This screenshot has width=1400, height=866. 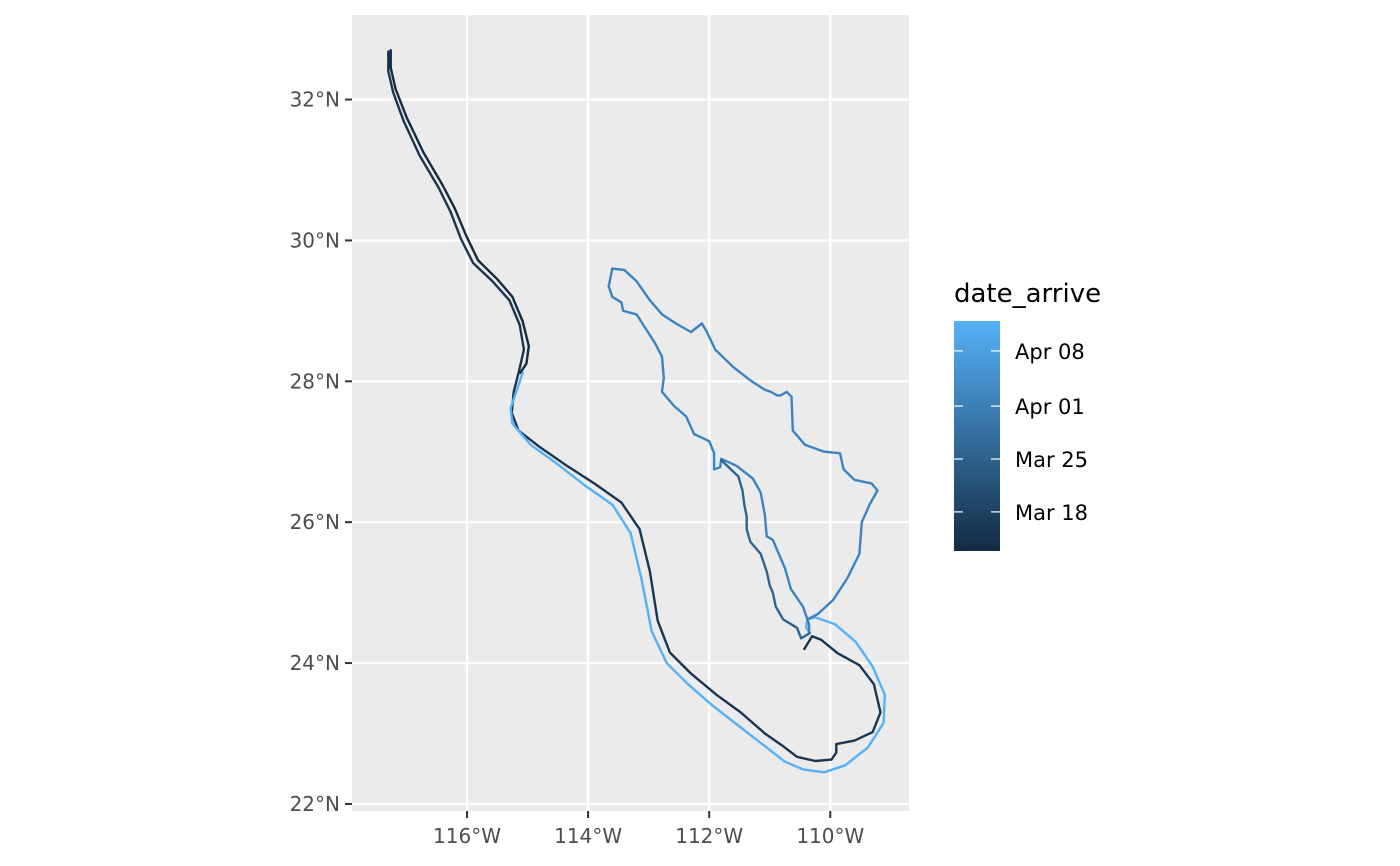 I want to click on y-tick-label: 24°N, so click(x=315, y=663).